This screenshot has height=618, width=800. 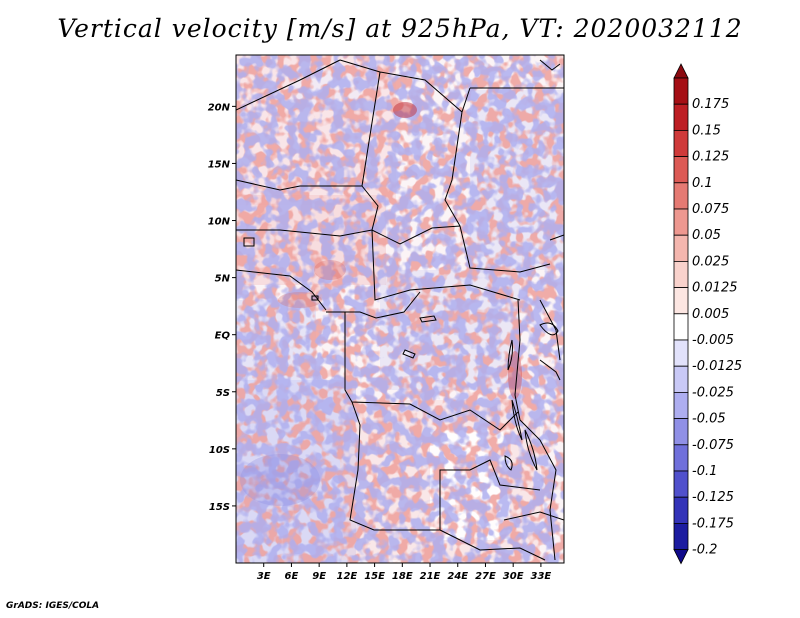 I want to click on colorbar-label: -0.075, so click(x=713, y=445).